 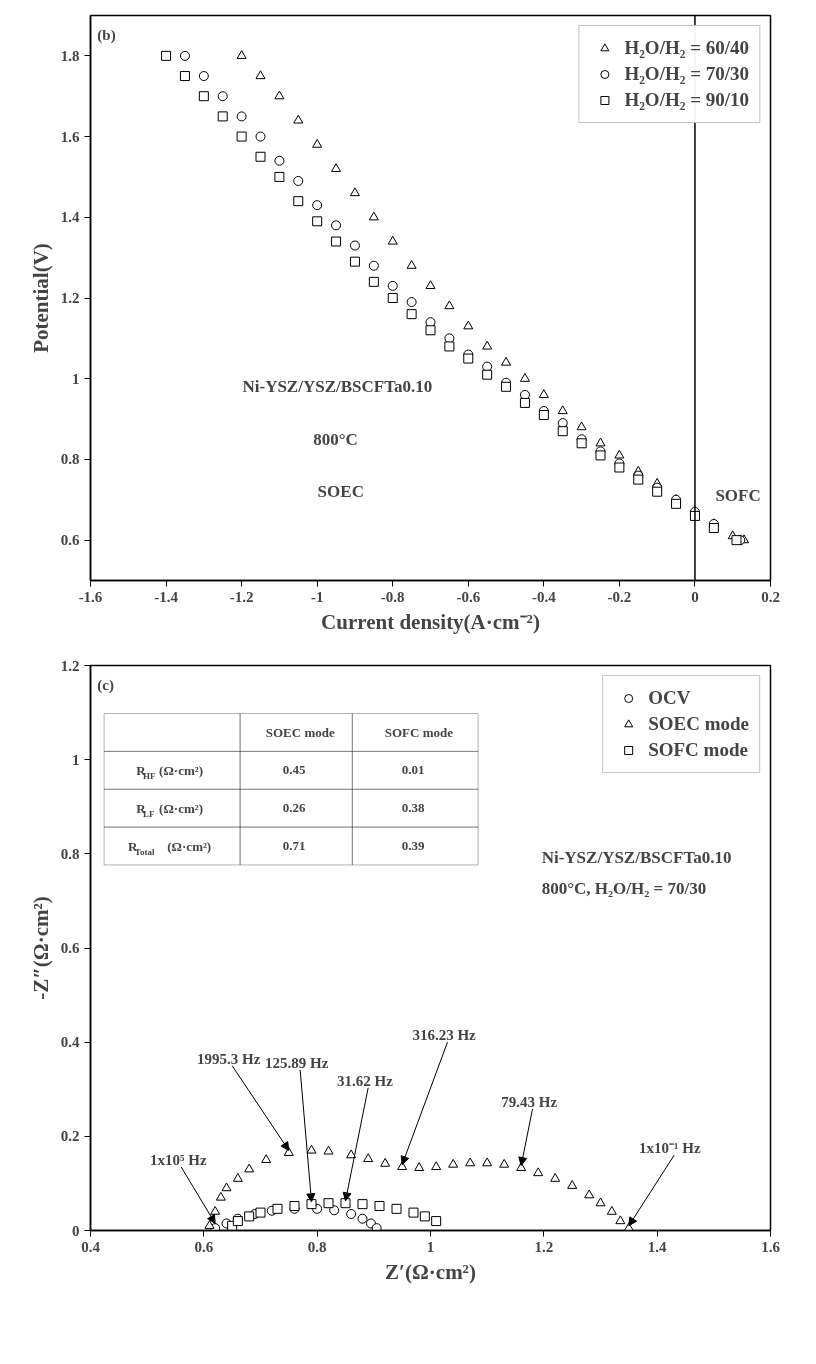 I want to click on annotation: 1x10⁵ Hz, so click(x=178, y=1159).